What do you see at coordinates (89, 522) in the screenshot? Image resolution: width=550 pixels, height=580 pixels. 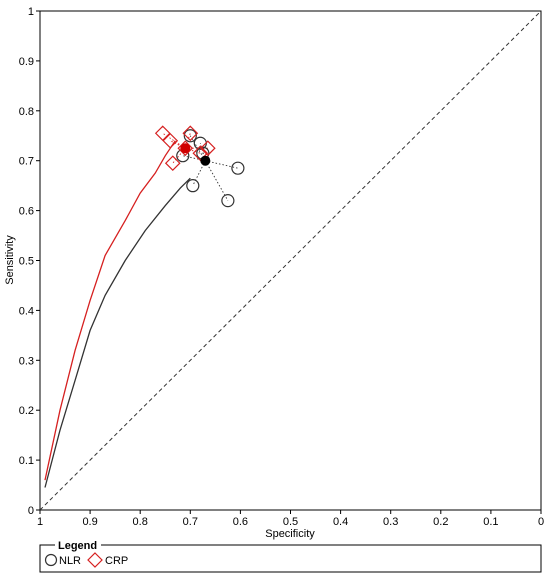 I see `x-tick-label: 0.9` at bounding box center [89, 522].